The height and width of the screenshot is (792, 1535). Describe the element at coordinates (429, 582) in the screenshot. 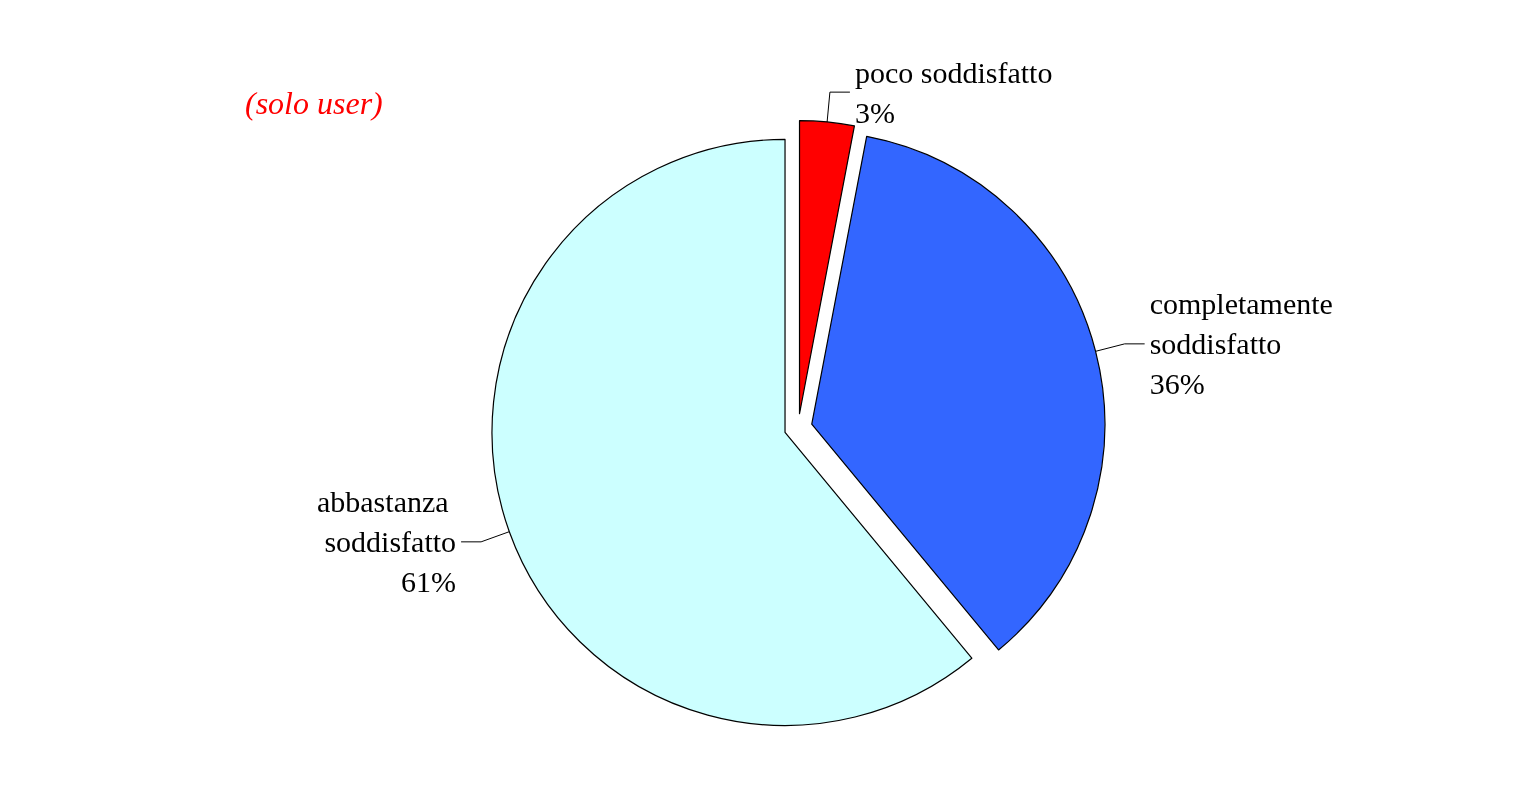

I see `data-label: 61%` at that location.